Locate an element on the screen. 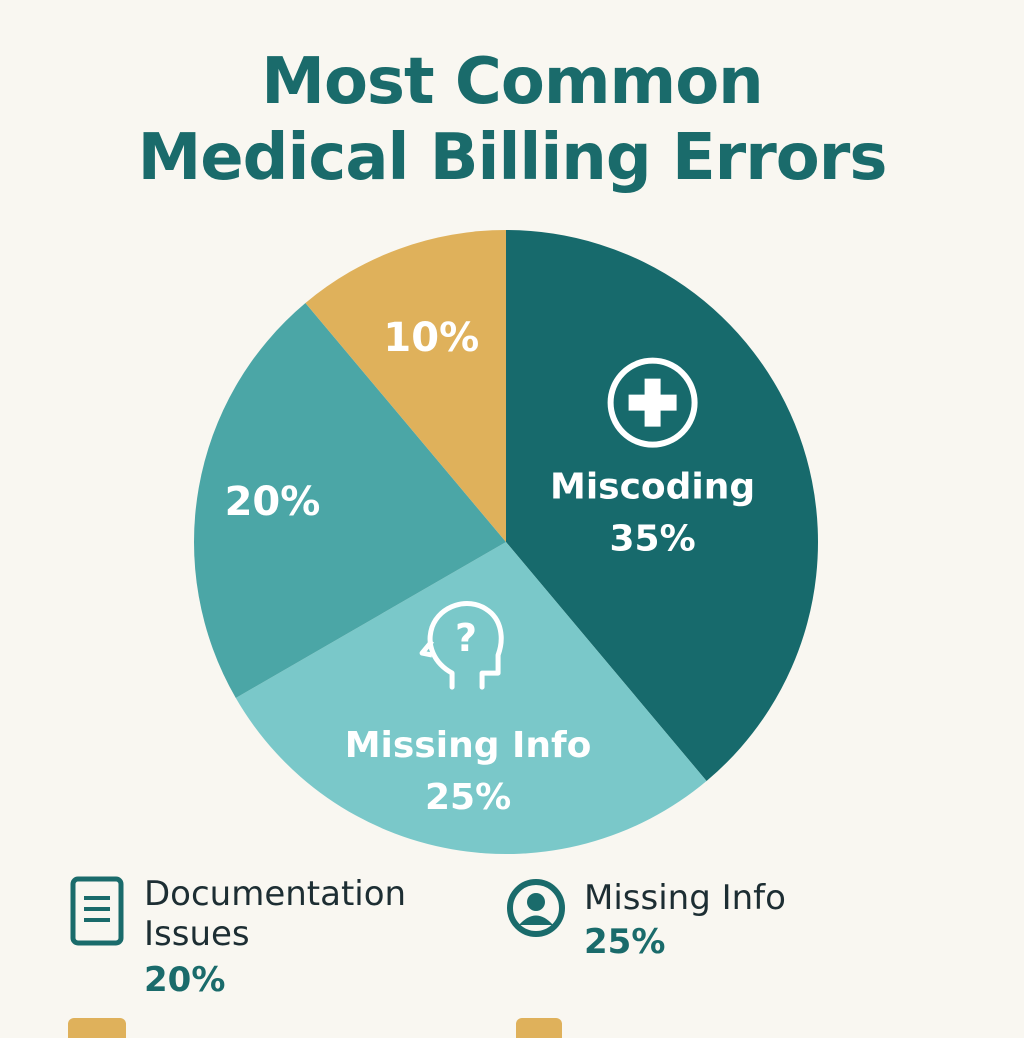  medical-cross-icon is located at coordinates (652, 402).